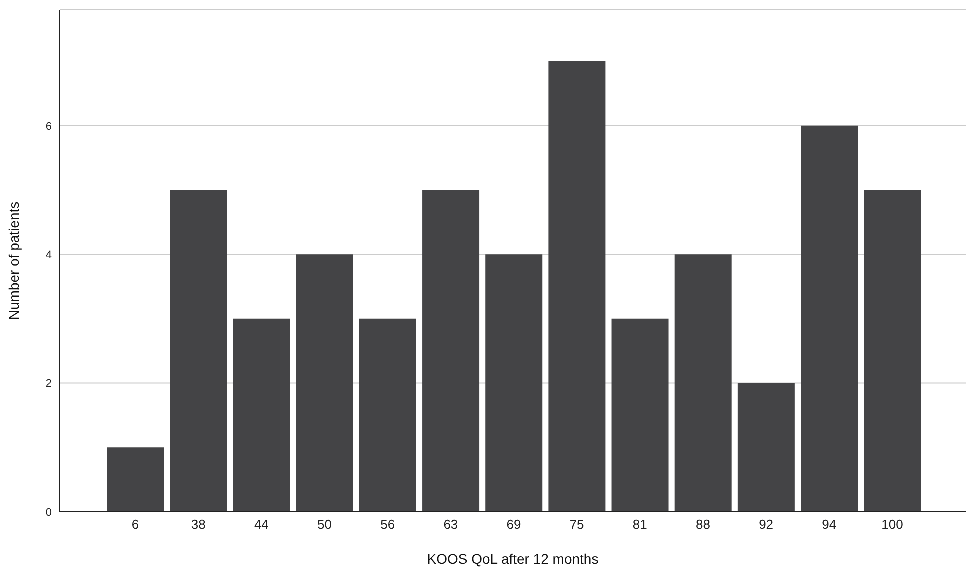 The width and height of the screenshot is (975, 582). I want to click on x-tick-label: 44, so click(261, 524).